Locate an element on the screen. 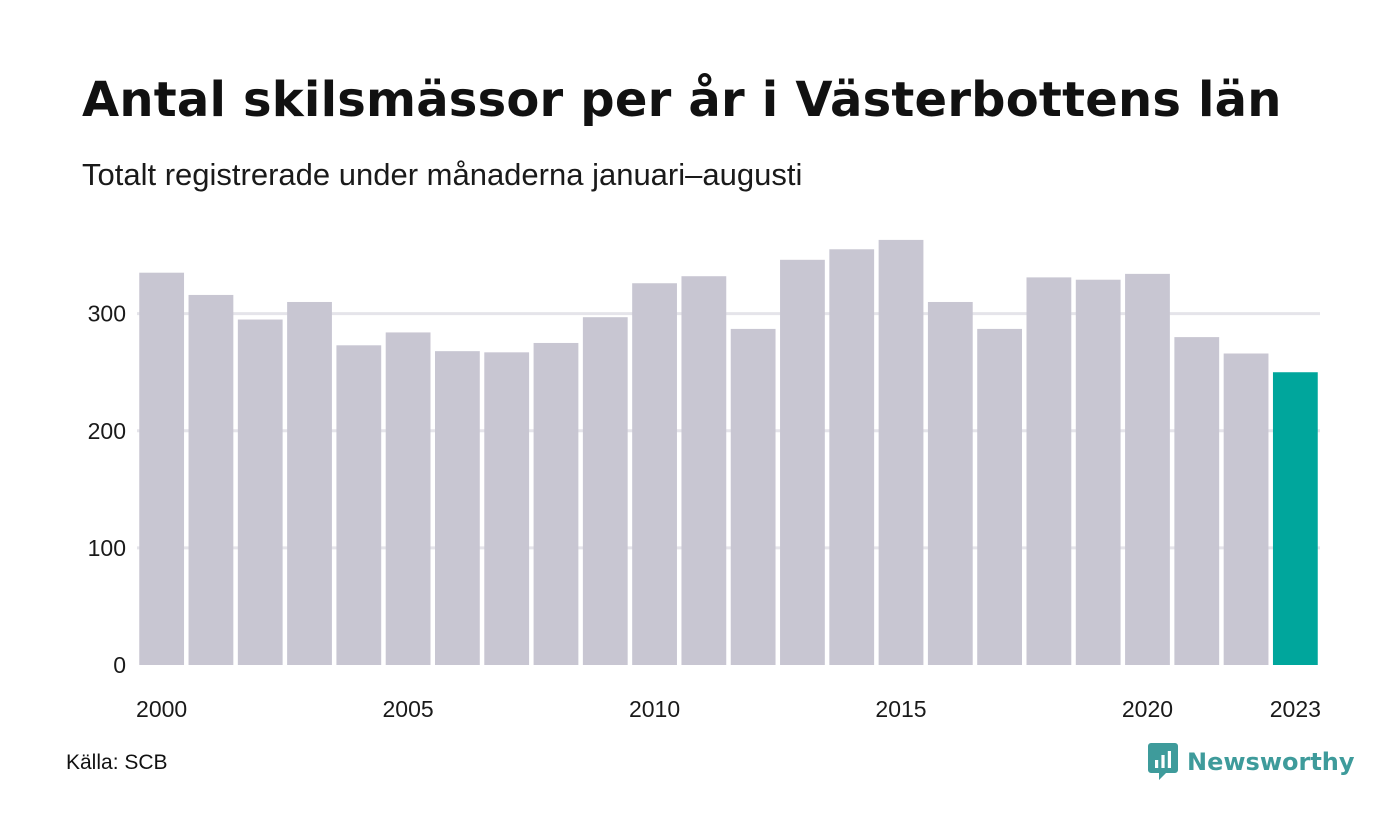 The width and height of the screenshot is (1400, 840). source-note: Källa: SCB is located at coordinates (117, 762).